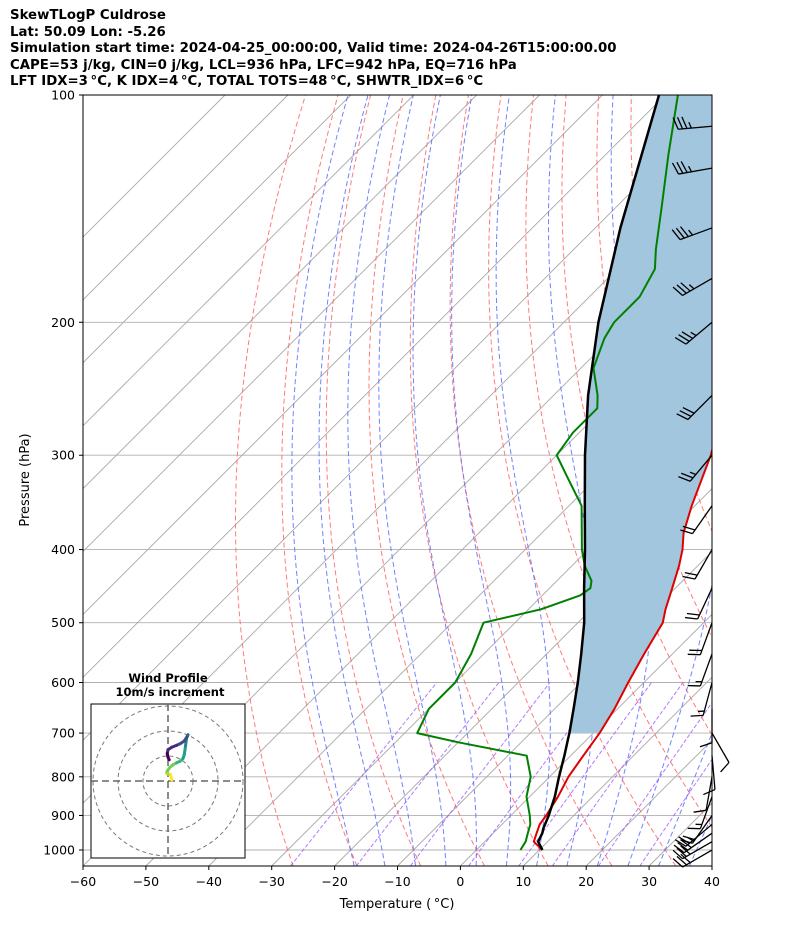  What do you see at coordinates (168, 781) in the screenshot?
I see `hodograph-plot` at bounding box center [168, 781].